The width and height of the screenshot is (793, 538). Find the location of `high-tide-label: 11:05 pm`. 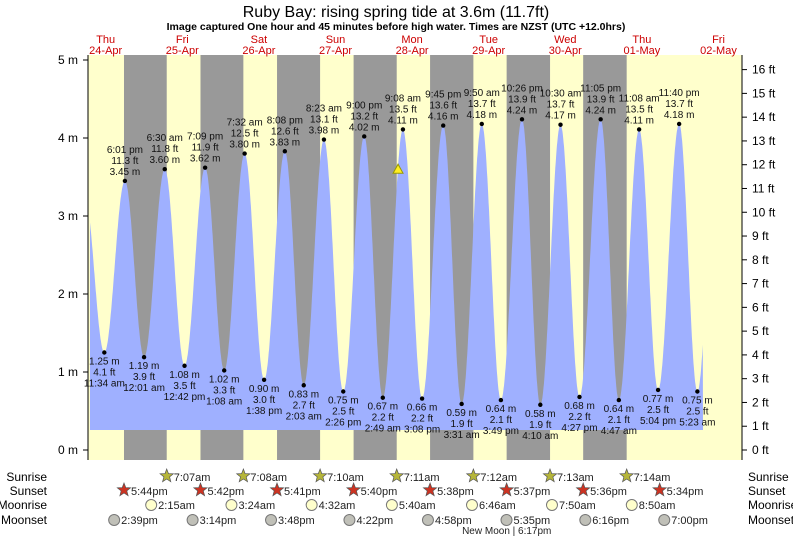

high-tide-label: 11:05 pm is located at coordinates (600, 88).